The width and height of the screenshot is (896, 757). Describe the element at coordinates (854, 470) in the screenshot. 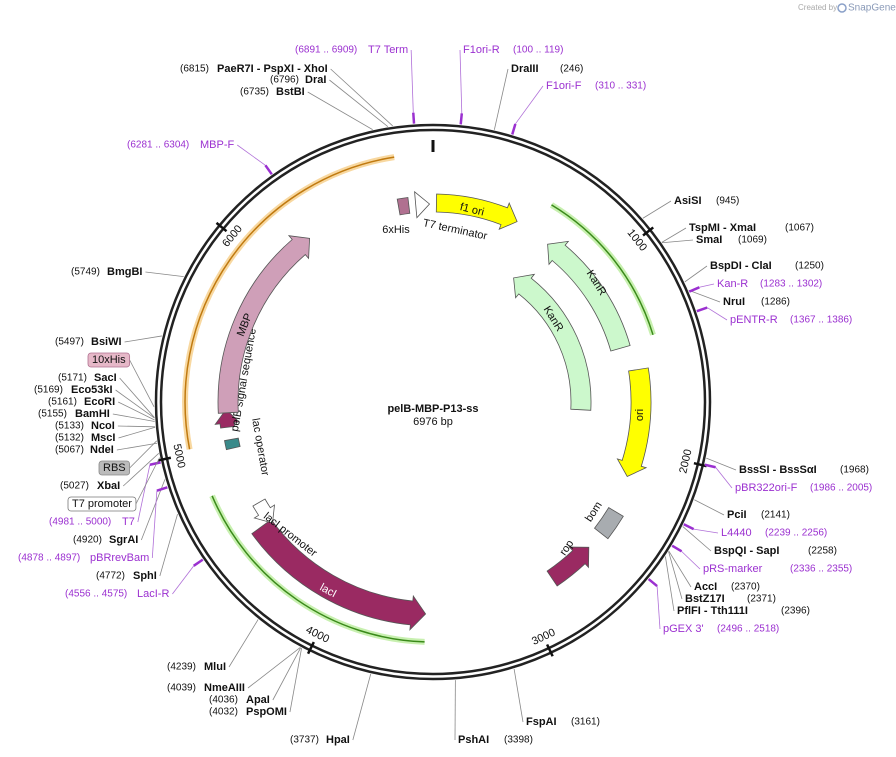

I see `site-position: (1968)` at that location.